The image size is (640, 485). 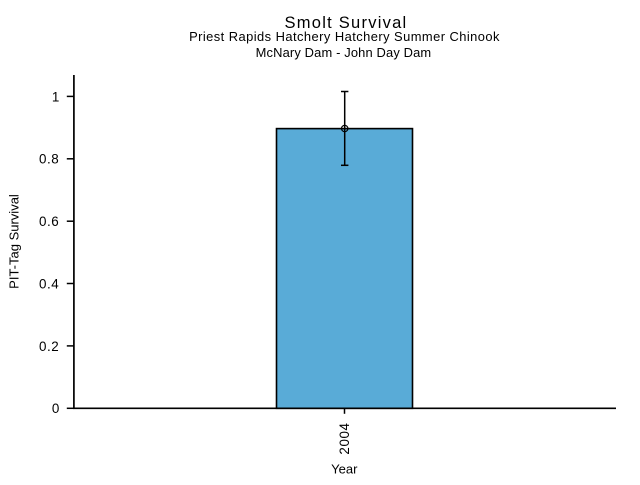 I want to click on svg-text: 0.4, so click(x=49, y=283).